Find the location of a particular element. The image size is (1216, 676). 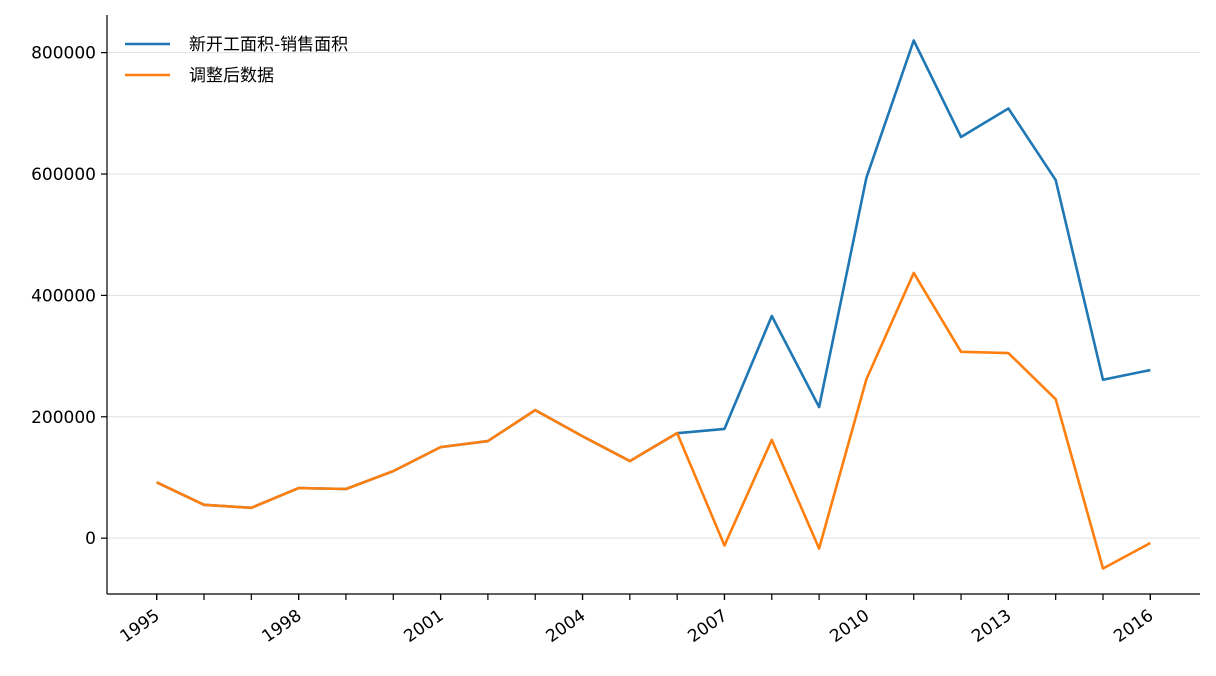

x-tick-label: 2007 is located at coordinates (707, 626).